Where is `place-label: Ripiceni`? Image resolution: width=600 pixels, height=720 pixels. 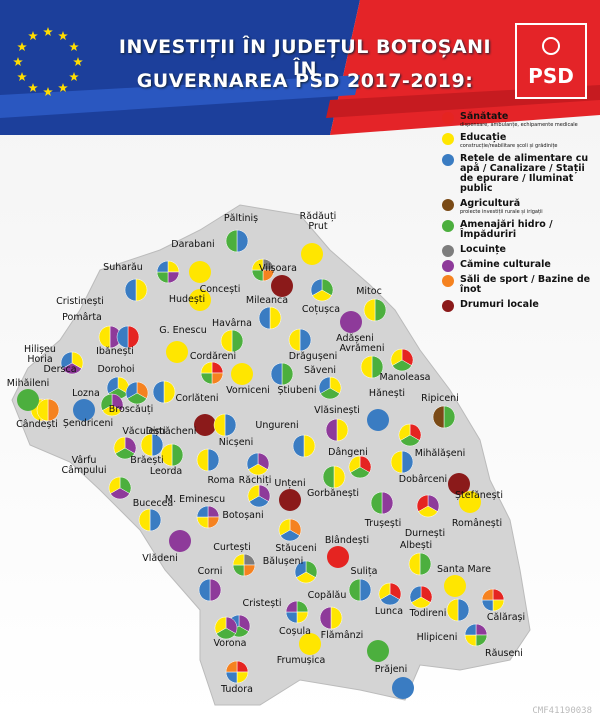 place-label: Ripiceni is located at coordinates (440, 398).